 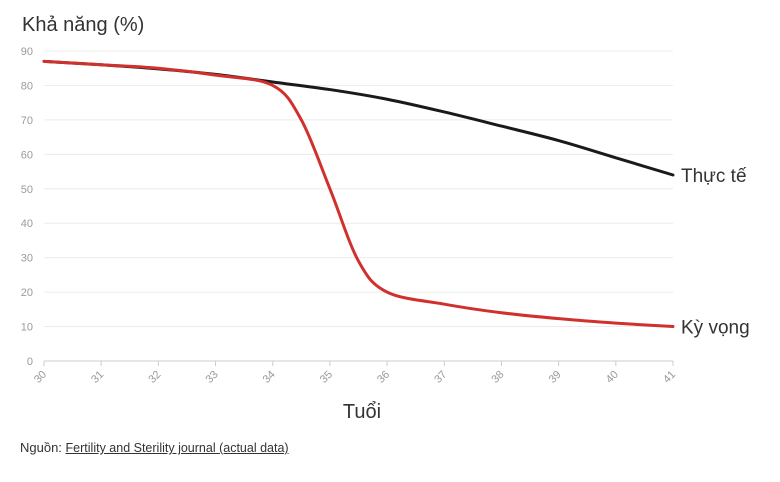 What do you see at coordinates (27, 259) in the screenshot?
I see `y-tick-label: 30` at bounding box center [27, 259].